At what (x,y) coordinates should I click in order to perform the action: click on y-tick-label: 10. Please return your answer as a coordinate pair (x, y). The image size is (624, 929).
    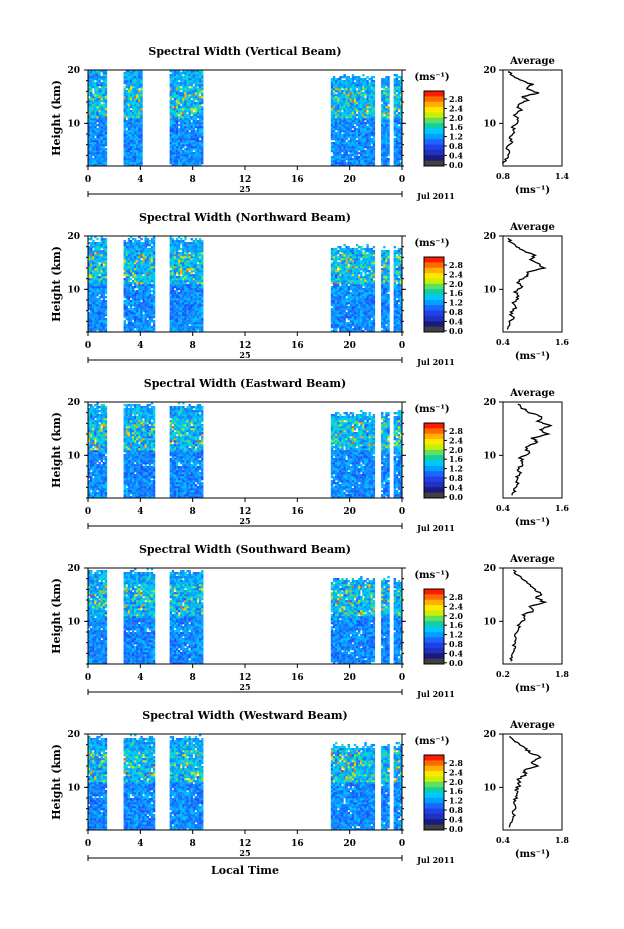
    Looking at the image, I should click on (73, 788).